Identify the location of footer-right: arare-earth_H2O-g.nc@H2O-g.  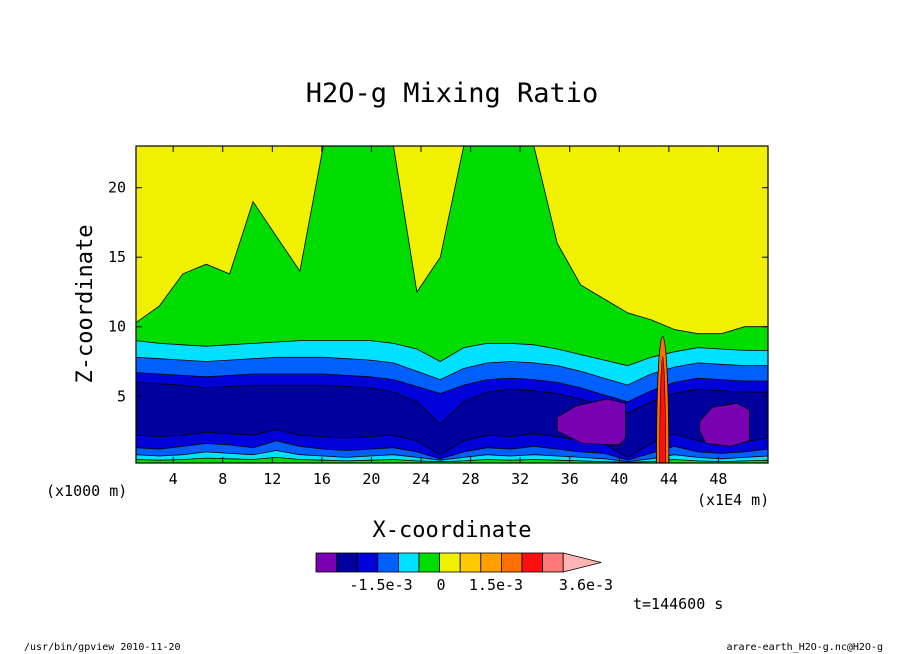
(804, 647).